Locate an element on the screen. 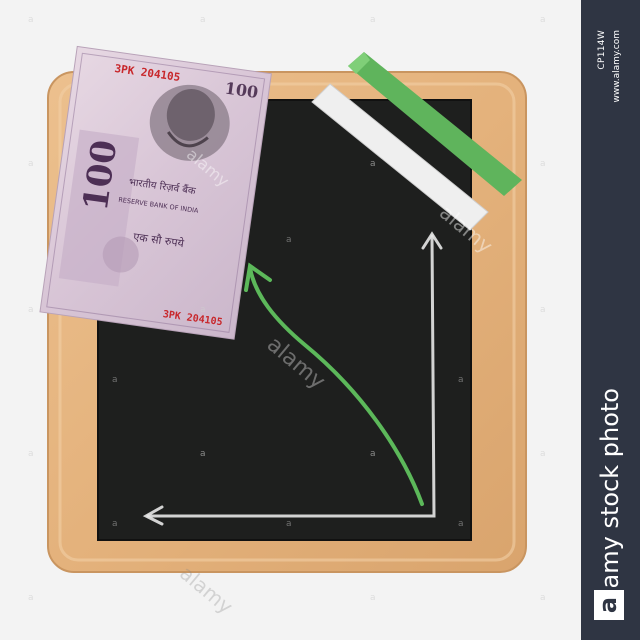 This screenshot has height=640, width=640. x-axis-arrowhead is located at coordinates (153, 515).